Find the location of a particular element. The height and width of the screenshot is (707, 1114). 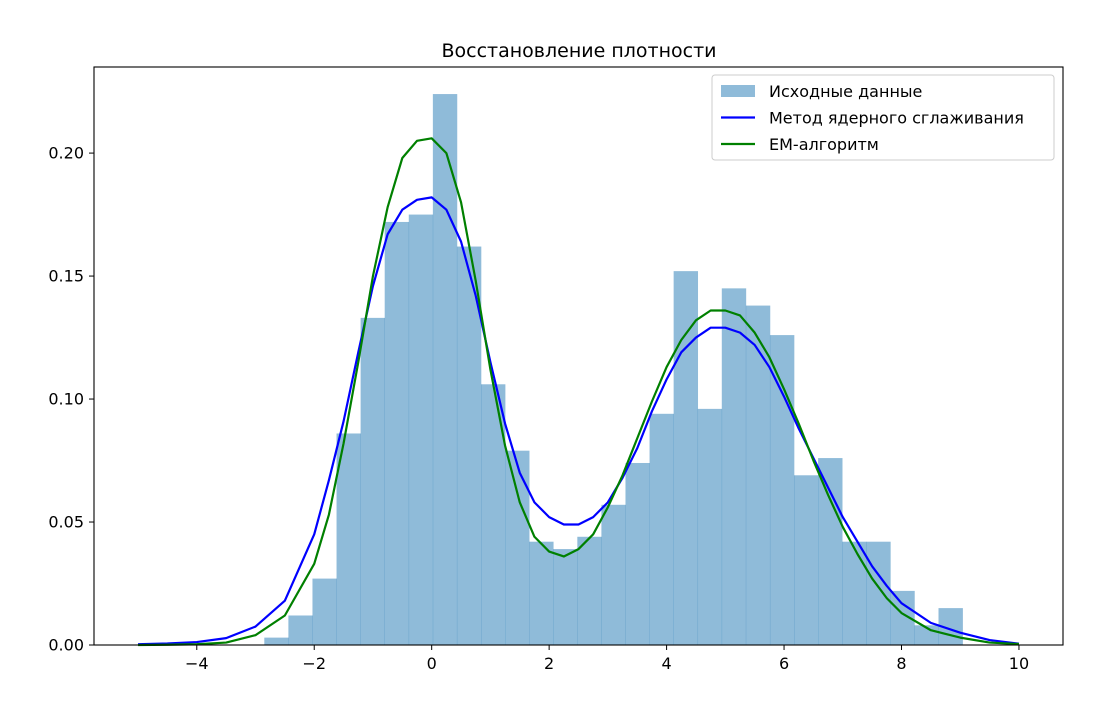

legend-label-0: Исходные данные is located at coordinates (845, 91).